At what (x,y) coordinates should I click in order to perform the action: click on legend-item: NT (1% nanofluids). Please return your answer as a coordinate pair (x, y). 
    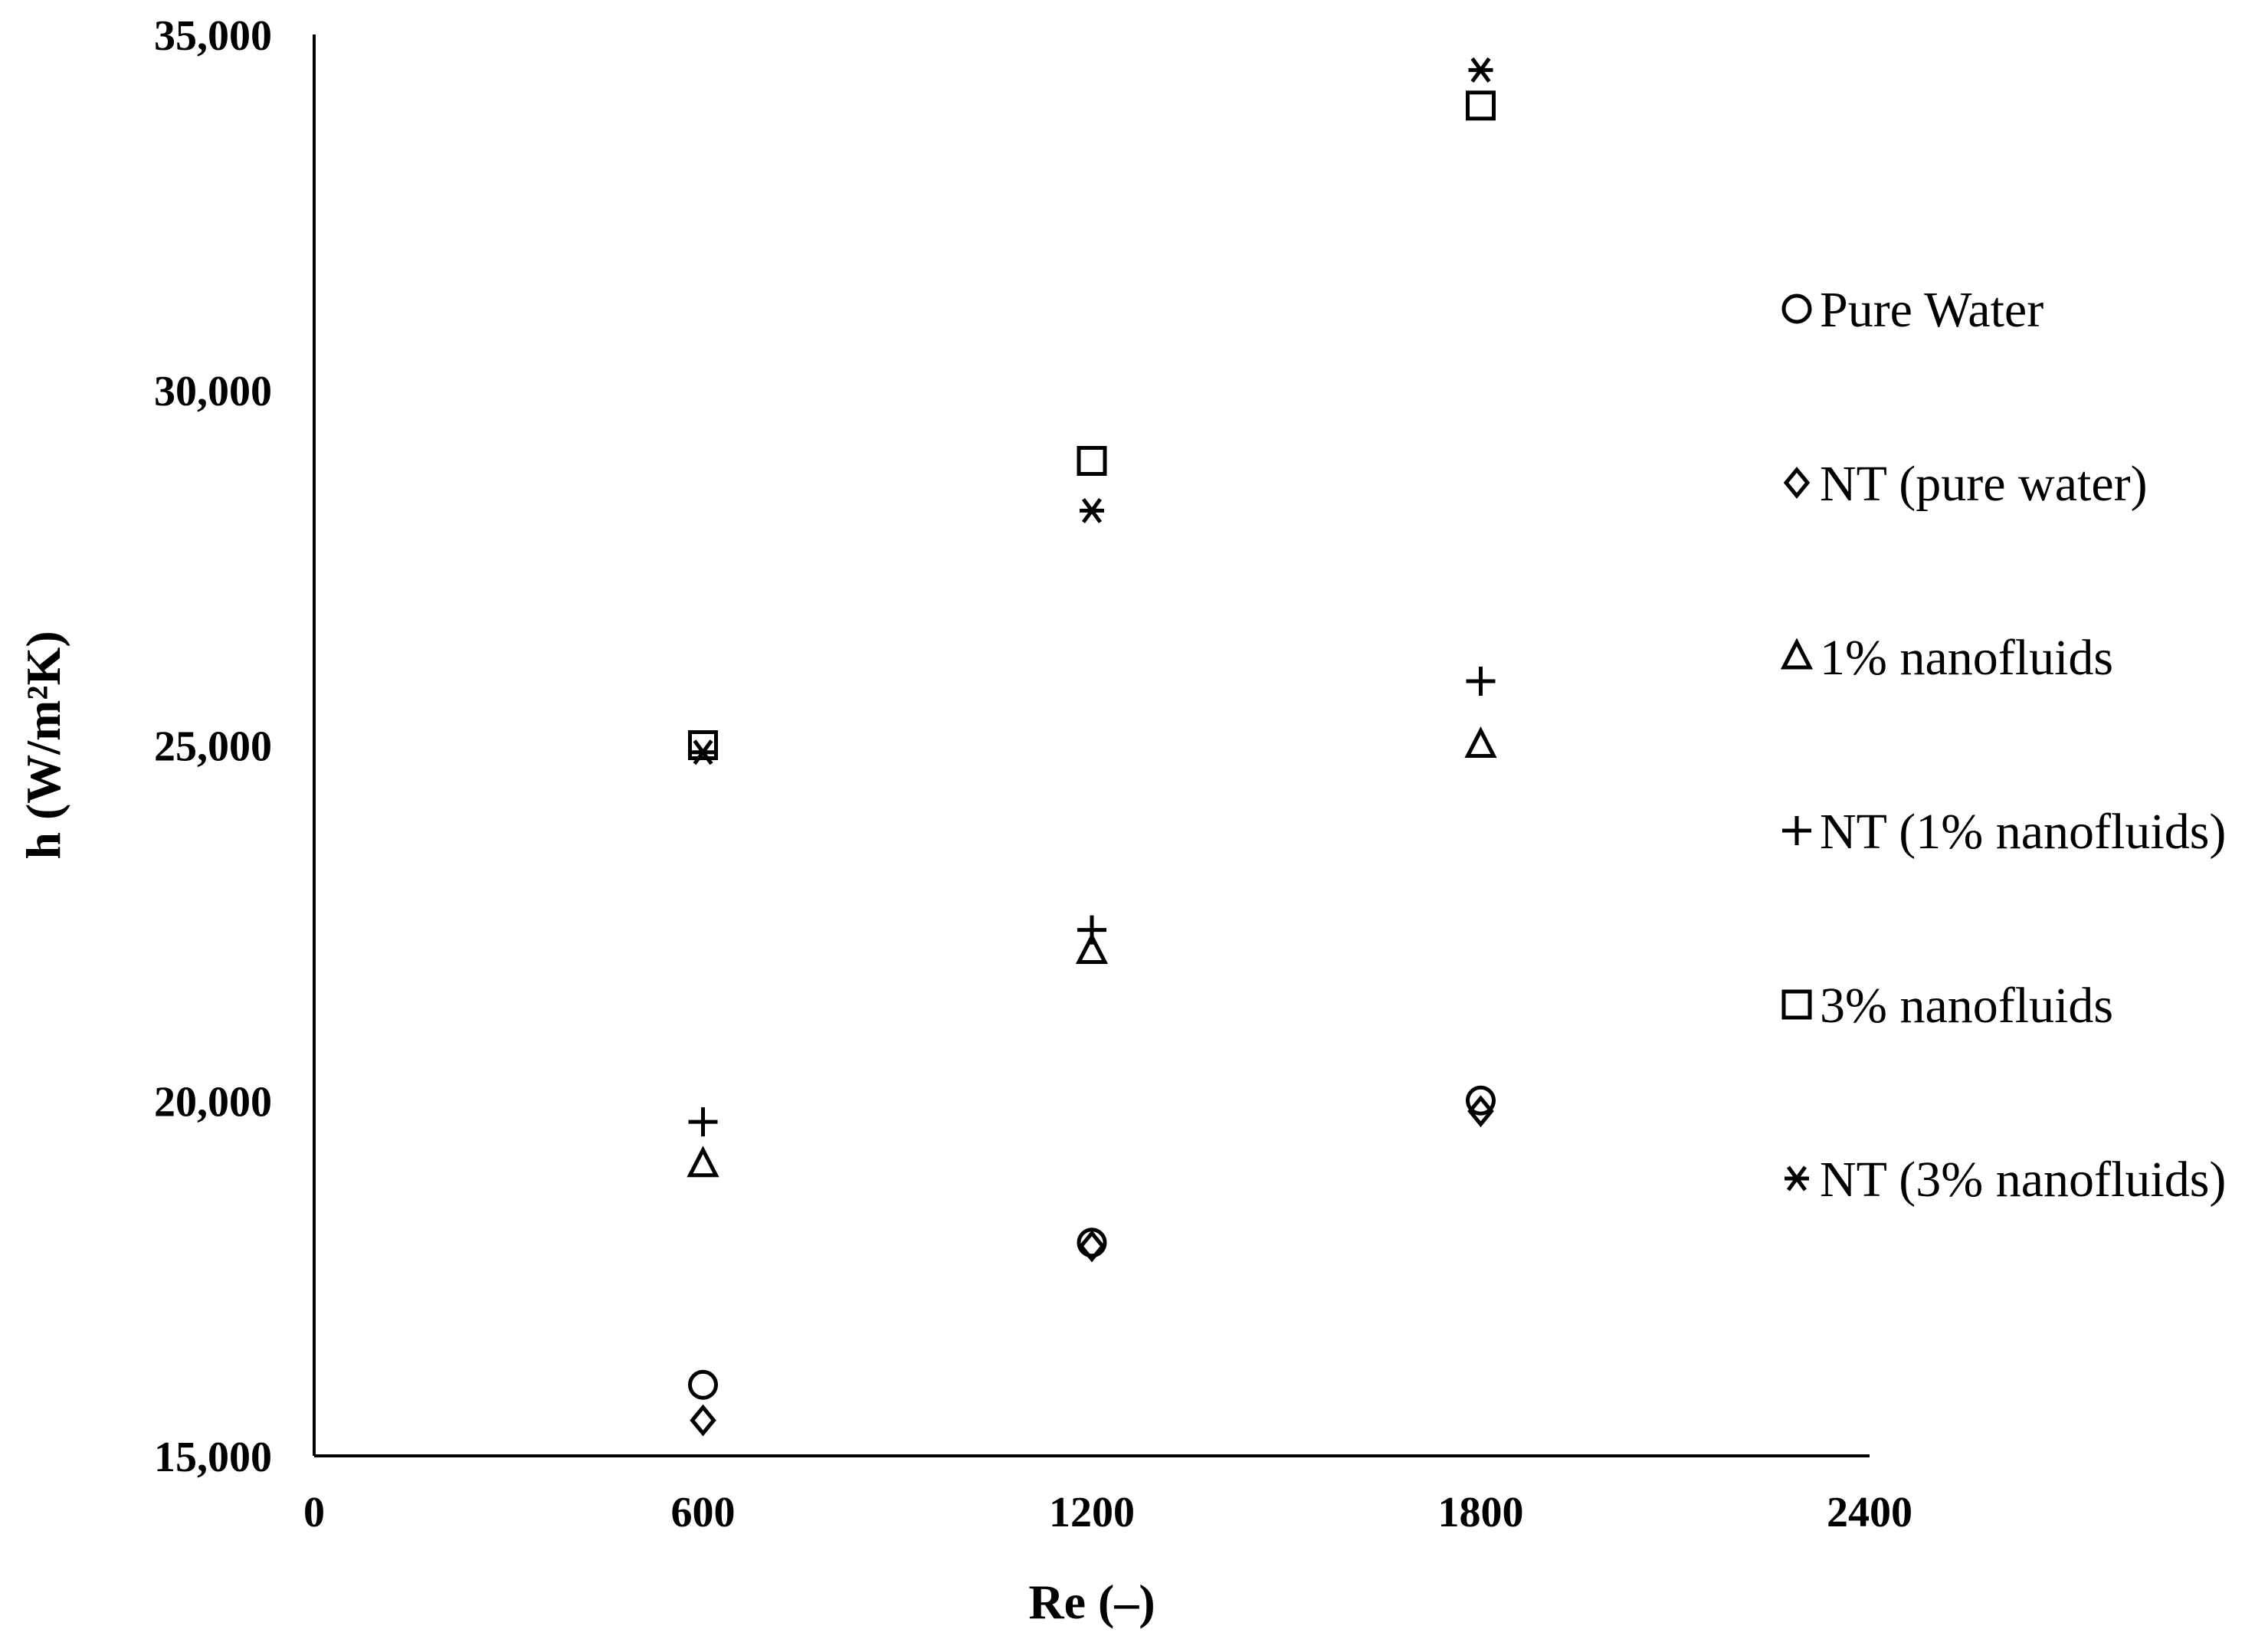
    Looking at the image, I should click on (2004, 832).